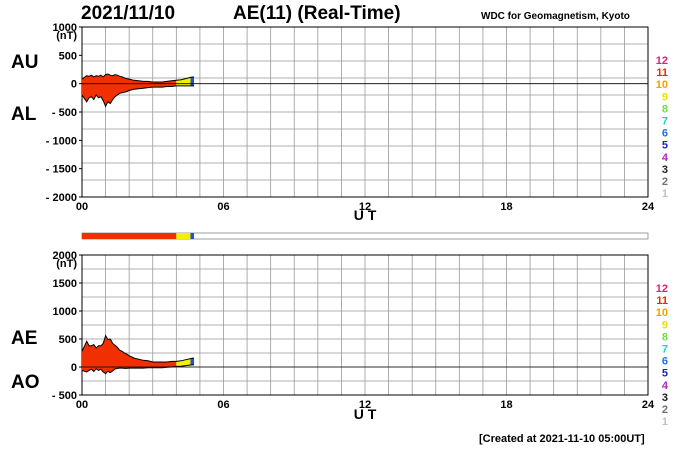  I want to click on y-tick-label: - 1500, so click(61, 170).